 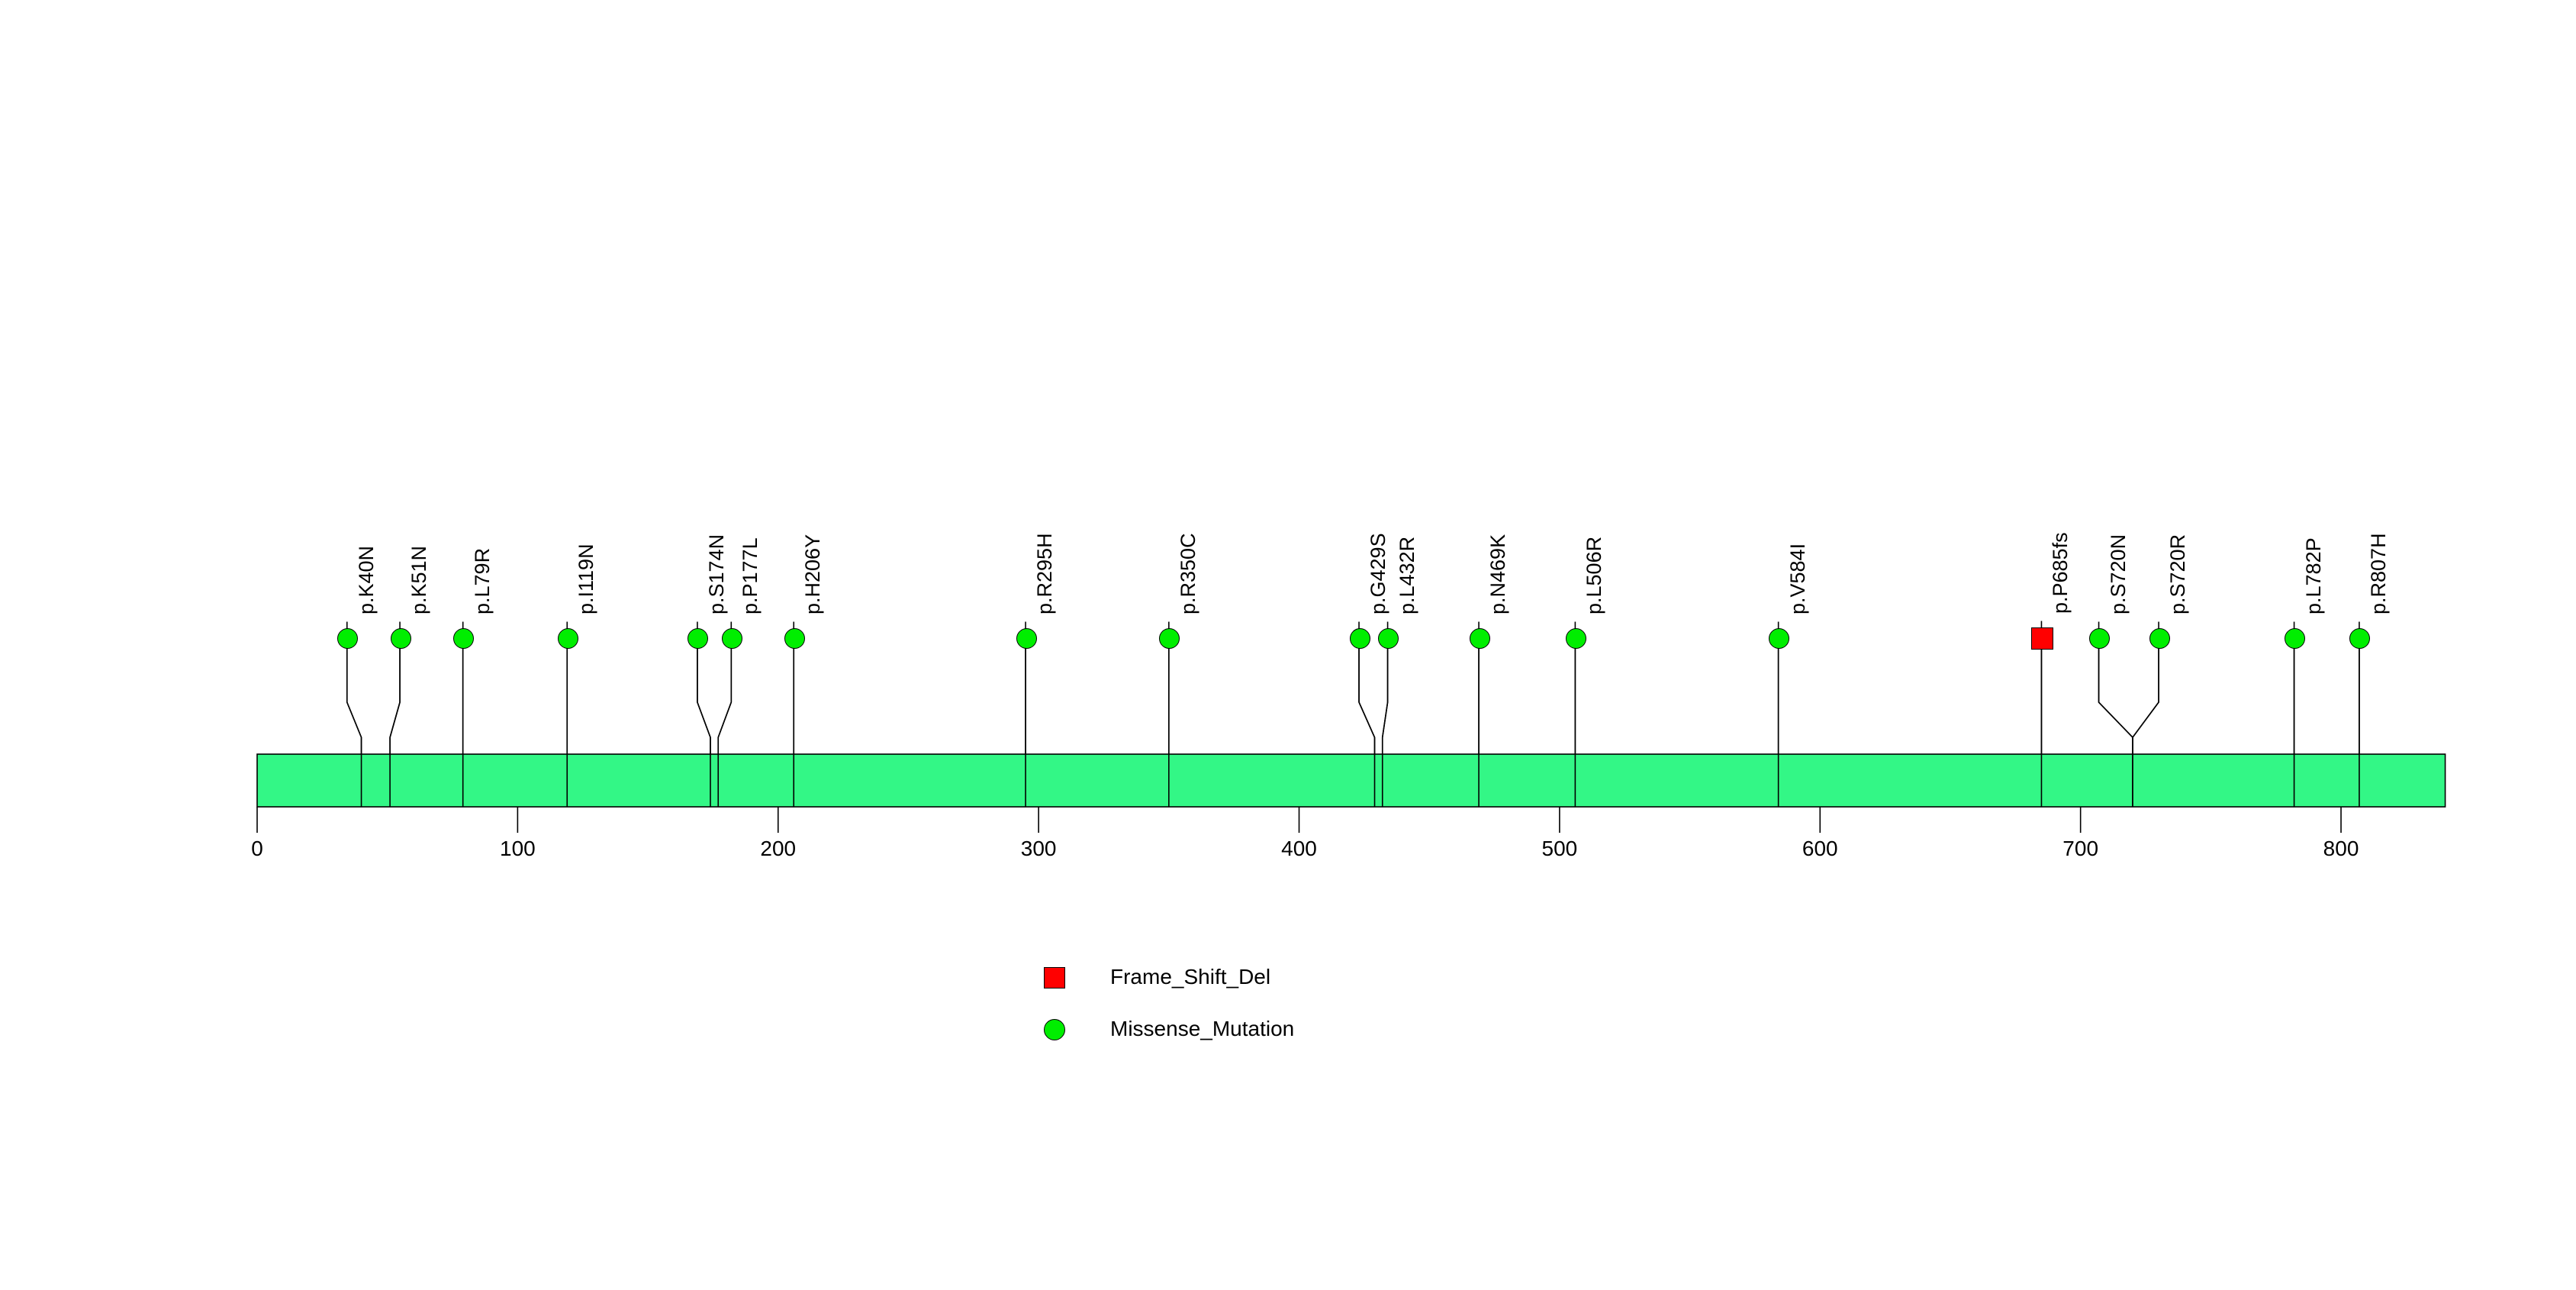 I want to click on mutation-label: p.R295H, so click(x=1045, y=573).